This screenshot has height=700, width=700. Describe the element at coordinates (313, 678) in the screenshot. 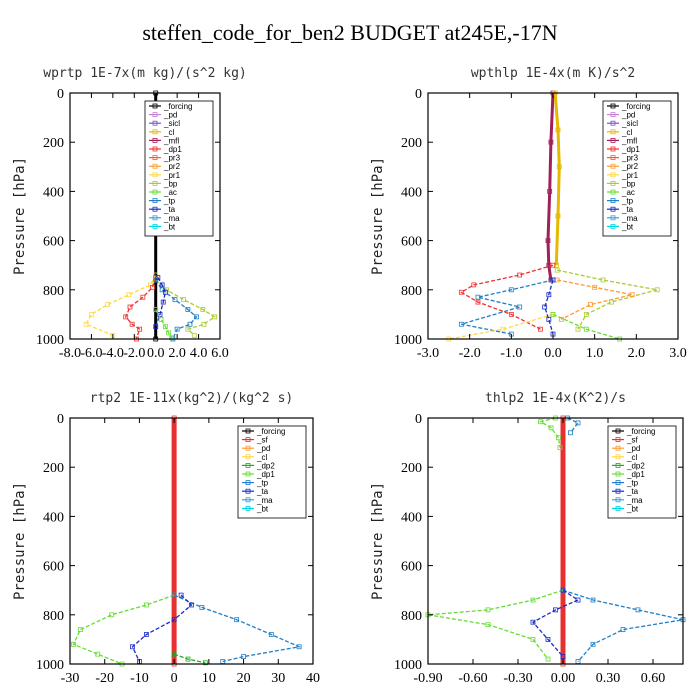

I see `x-tick-label: 40` at that location.